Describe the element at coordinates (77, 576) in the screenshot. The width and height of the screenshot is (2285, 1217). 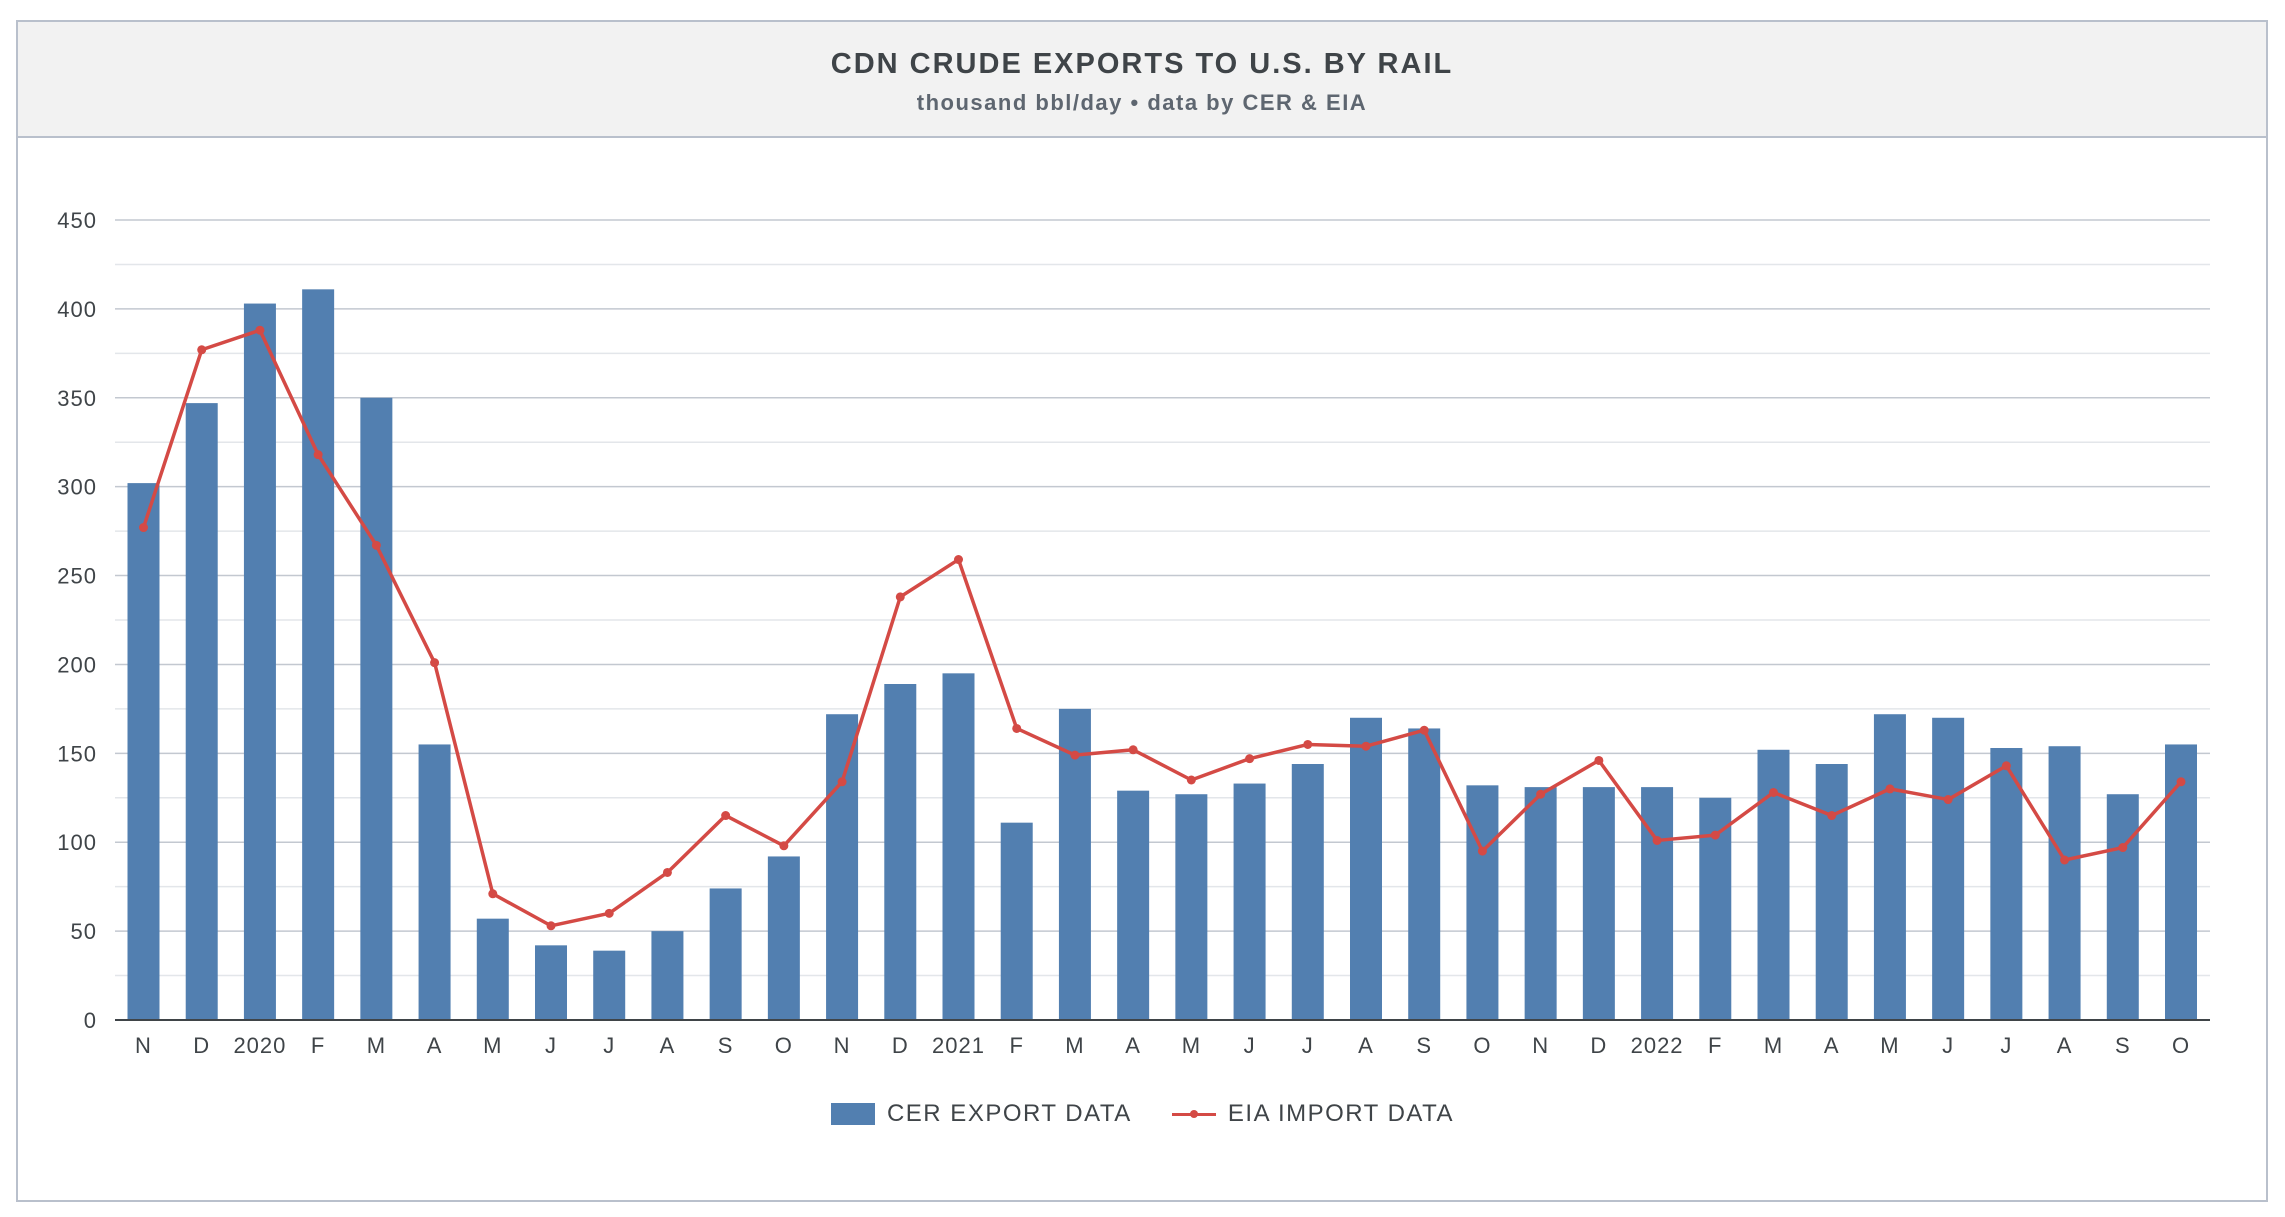
I see `y-tick-label: 250` at that location.